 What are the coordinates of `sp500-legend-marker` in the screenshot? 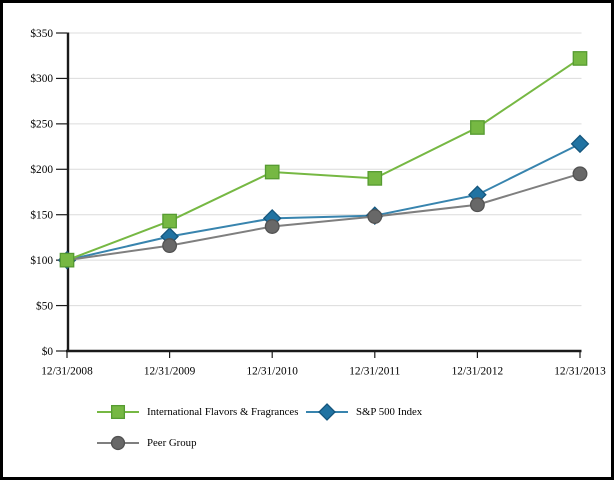 It's located at (327, 412).